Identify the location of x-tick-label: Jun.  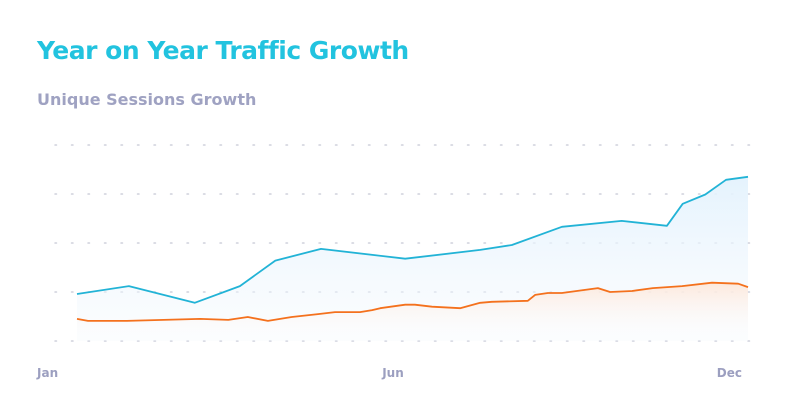
(392, 373).